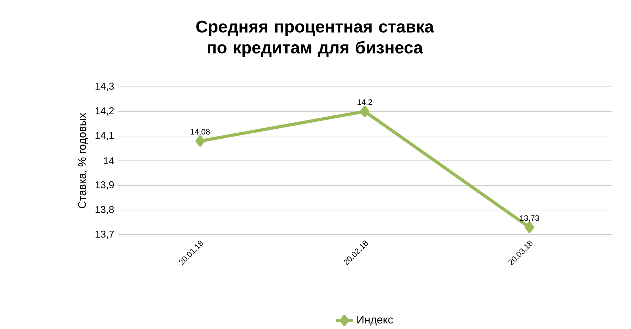 The height and width of the screenshot is (329, 631). What do you see at coordinates (105, 235) in the screenshot?
I see `y-tick-label: 13,7` at bounding box center [105, 235].